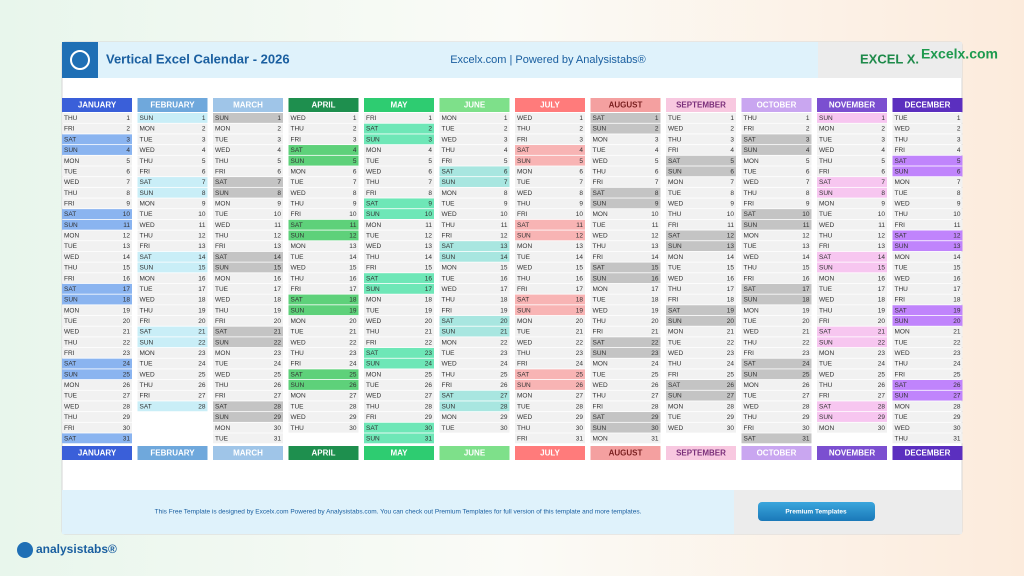  What do you see at coordinates (353, 332) in the screenshot?
I see `day-number: 21` at bounding box center [353, 332].